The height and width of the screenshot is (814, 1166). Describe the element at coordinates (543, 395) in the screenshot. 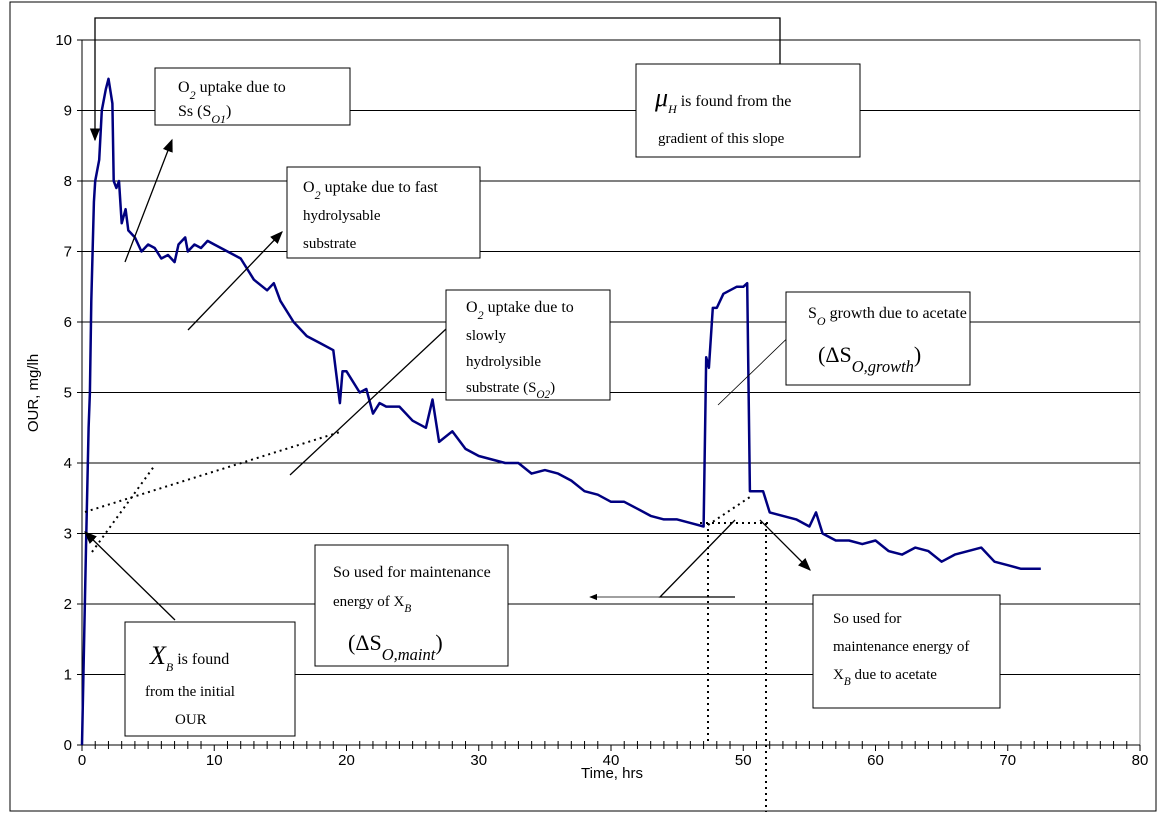

I see `annotation-subscript: O2` at that location.